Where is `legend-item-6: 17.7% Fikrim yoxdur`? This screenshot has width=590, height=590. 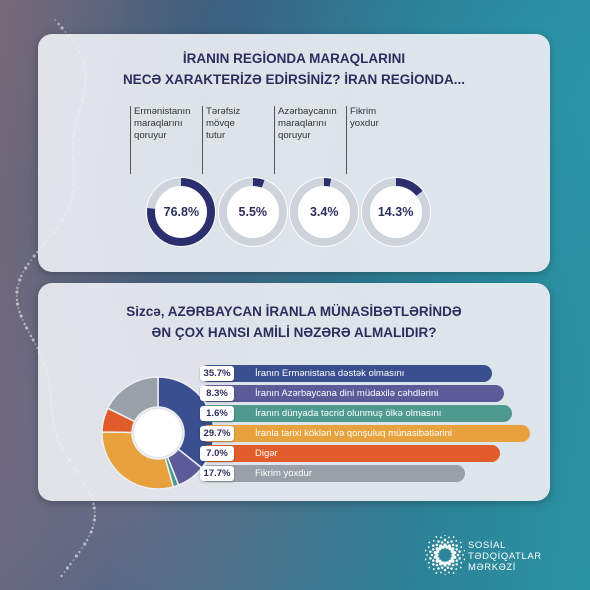 legend-item-6: 17.7% Fikrim yoxdur is located at coordinates (332, 473).